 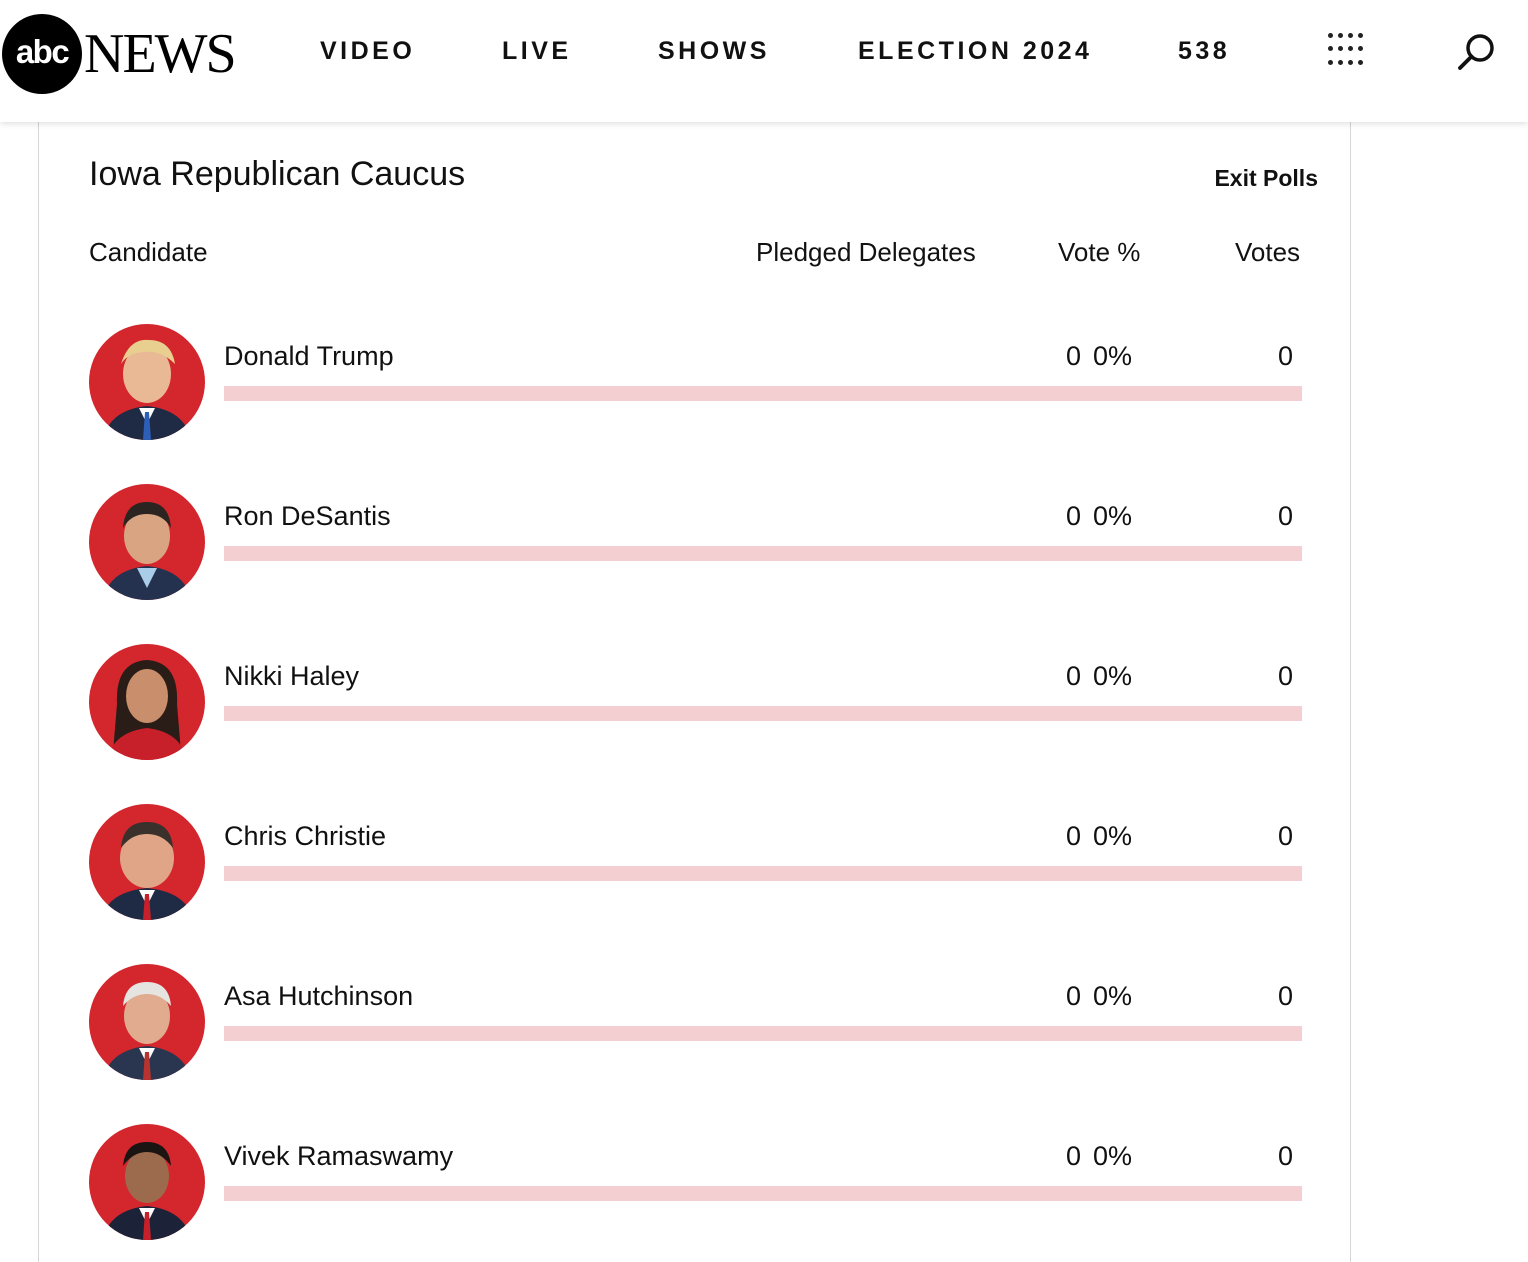 I want to click on candidate-row: Chris Christie 0 0% 0, so click(x=695, y=864).